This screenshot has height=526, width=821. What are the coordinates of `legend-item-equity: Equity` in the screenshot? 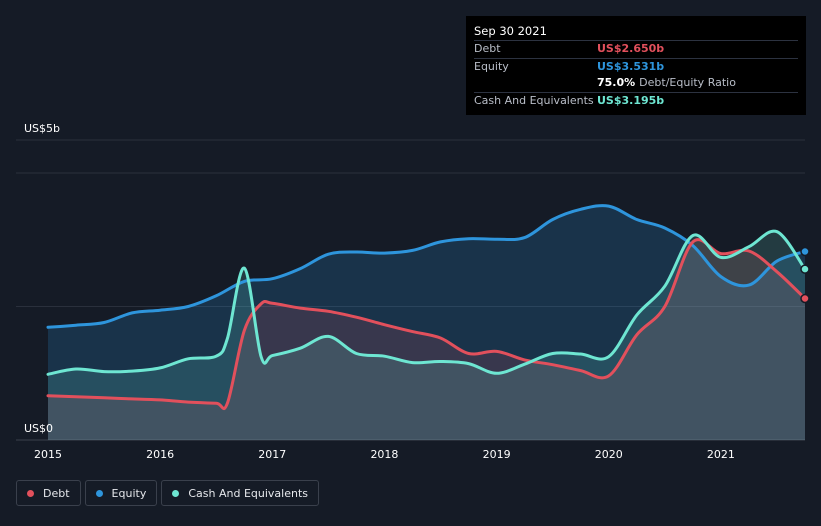 It's located at (121, 493).